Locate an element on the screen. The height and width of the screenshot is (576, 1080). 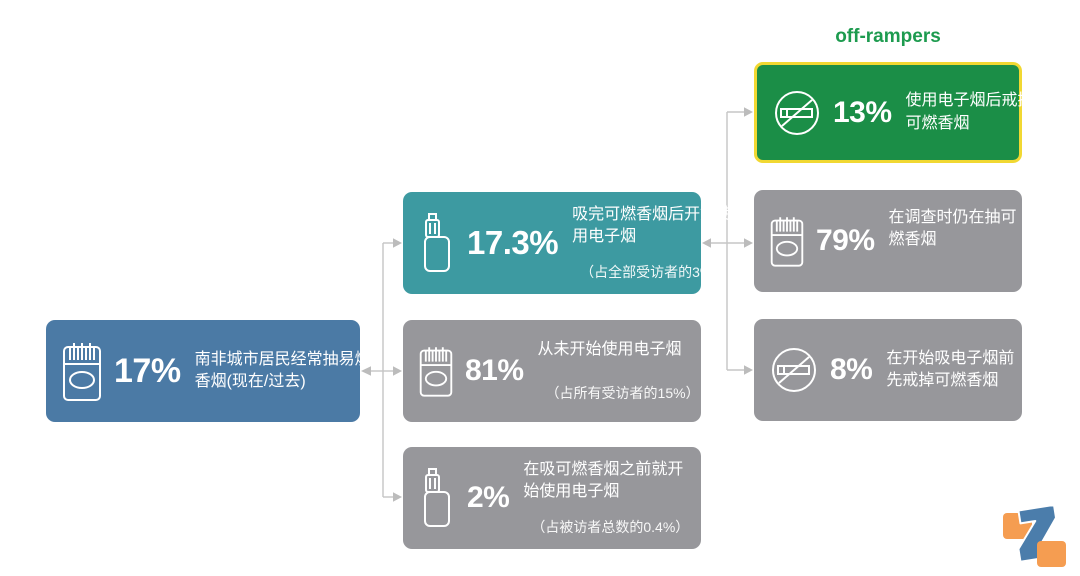
z-logo is located at coordinates (1034, 533).